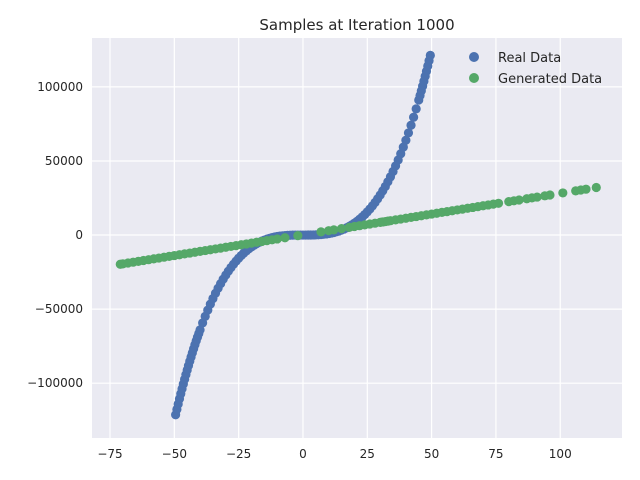  I want to click on x-tick-label: 0, so click(303, 454).